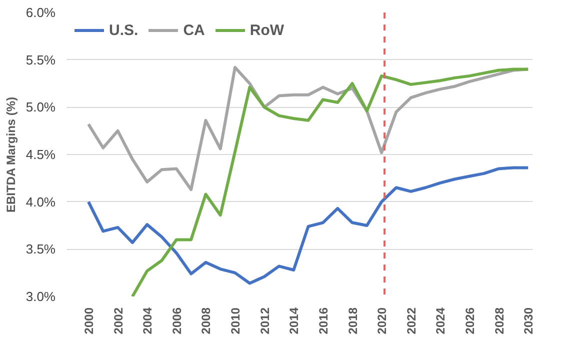  I want to click on x-tick-label: 2018, so click(353, 320).